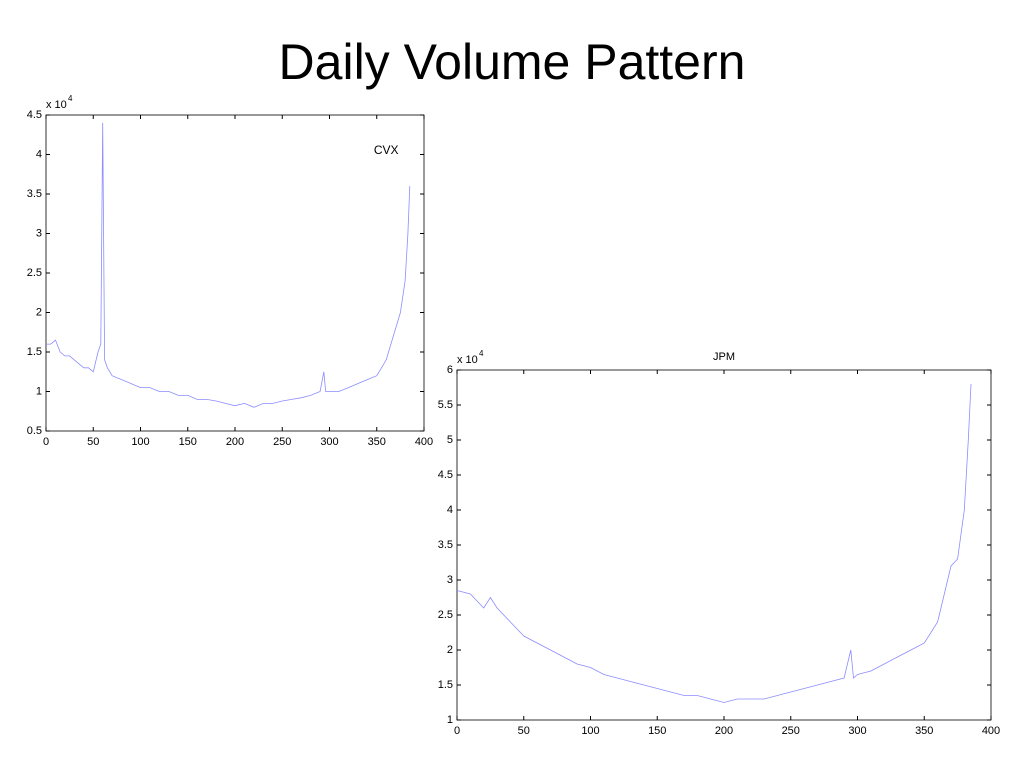  I want to click on y-tick-label: 0.5, so click(34, 431).